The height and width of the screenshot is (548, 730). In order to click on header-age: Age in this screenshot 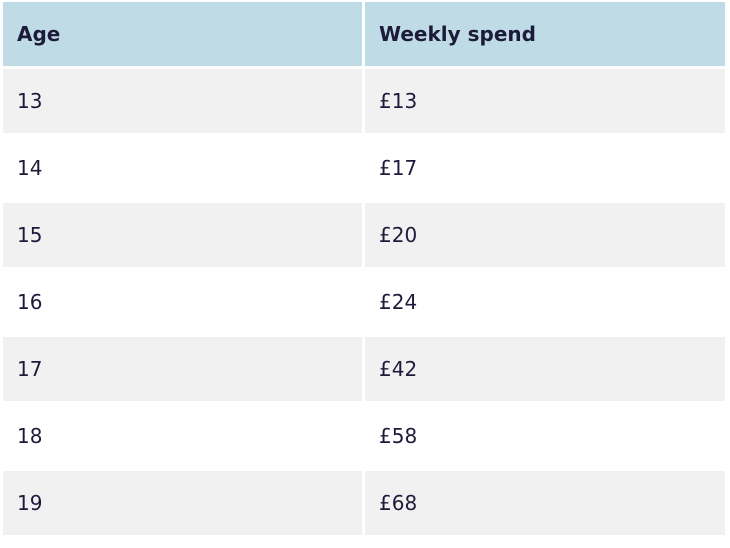, I will do `click(182, 34)`.